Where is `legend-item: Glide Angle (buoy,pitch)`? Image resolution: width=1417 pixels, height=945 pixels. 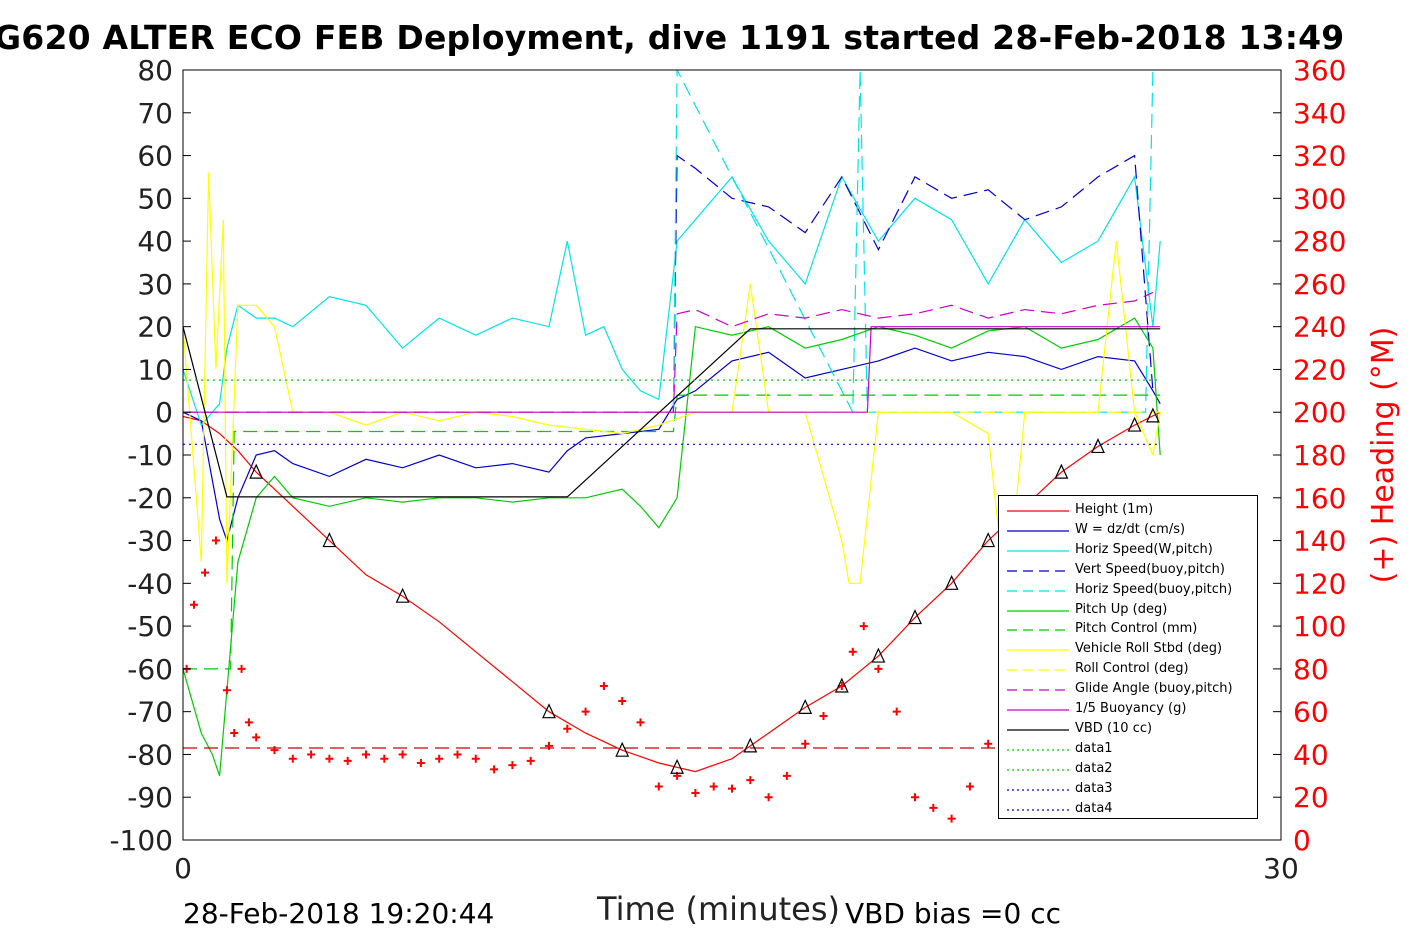
legend-item: Glide Angle (buoy,pitch) is located at coordinates (1128, 689).